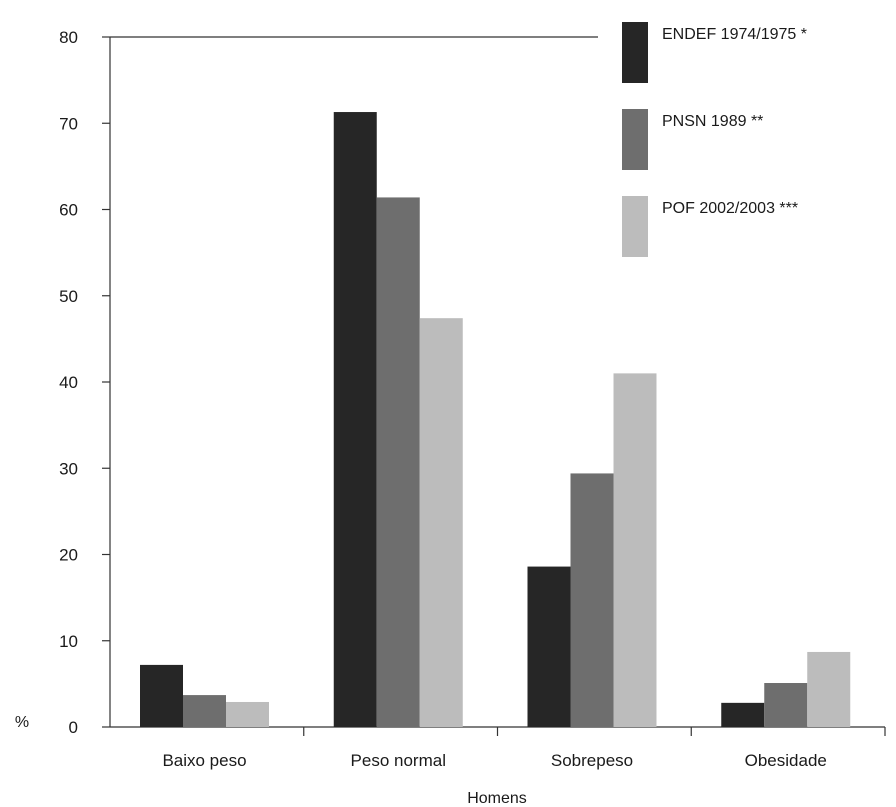 The width and height of the screenshot is (896, 807). Describe the element at coordinates (398, 760) in the screenshot. I see `x-category-label: Peso normal` at that location.